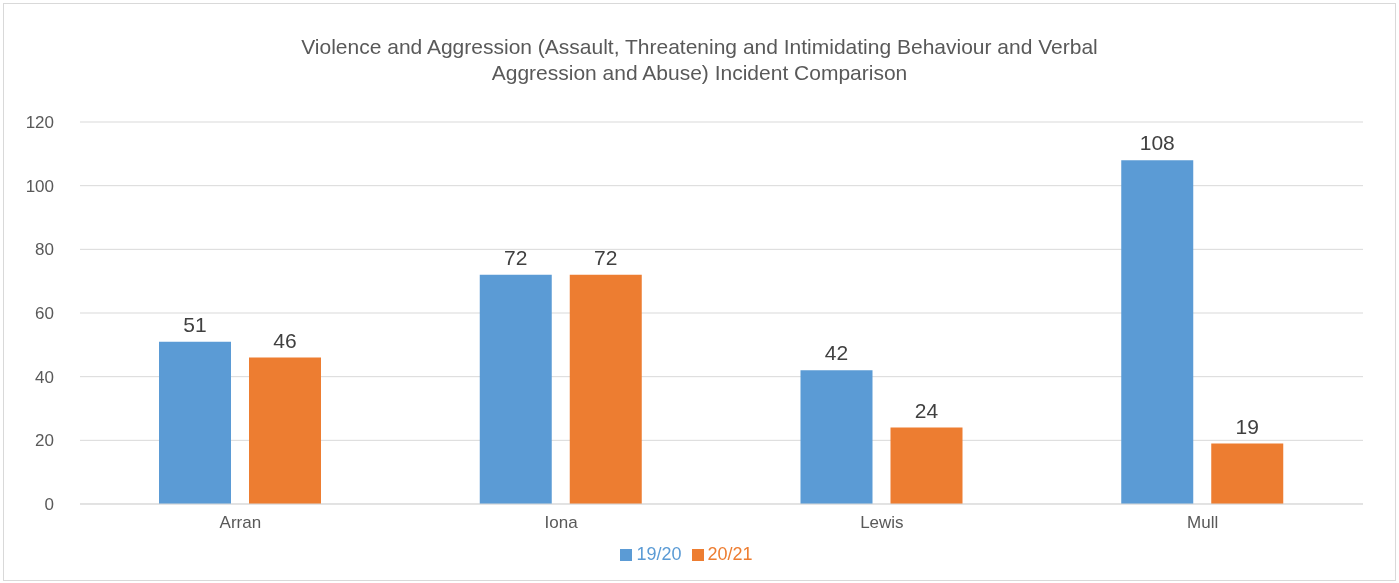 The height and width of the screenshot is (583, 1399). What do you see at coordinates (44, 377) in the screenshot?
I see `y-tick-label: 40` at bounding box center [44, 377].